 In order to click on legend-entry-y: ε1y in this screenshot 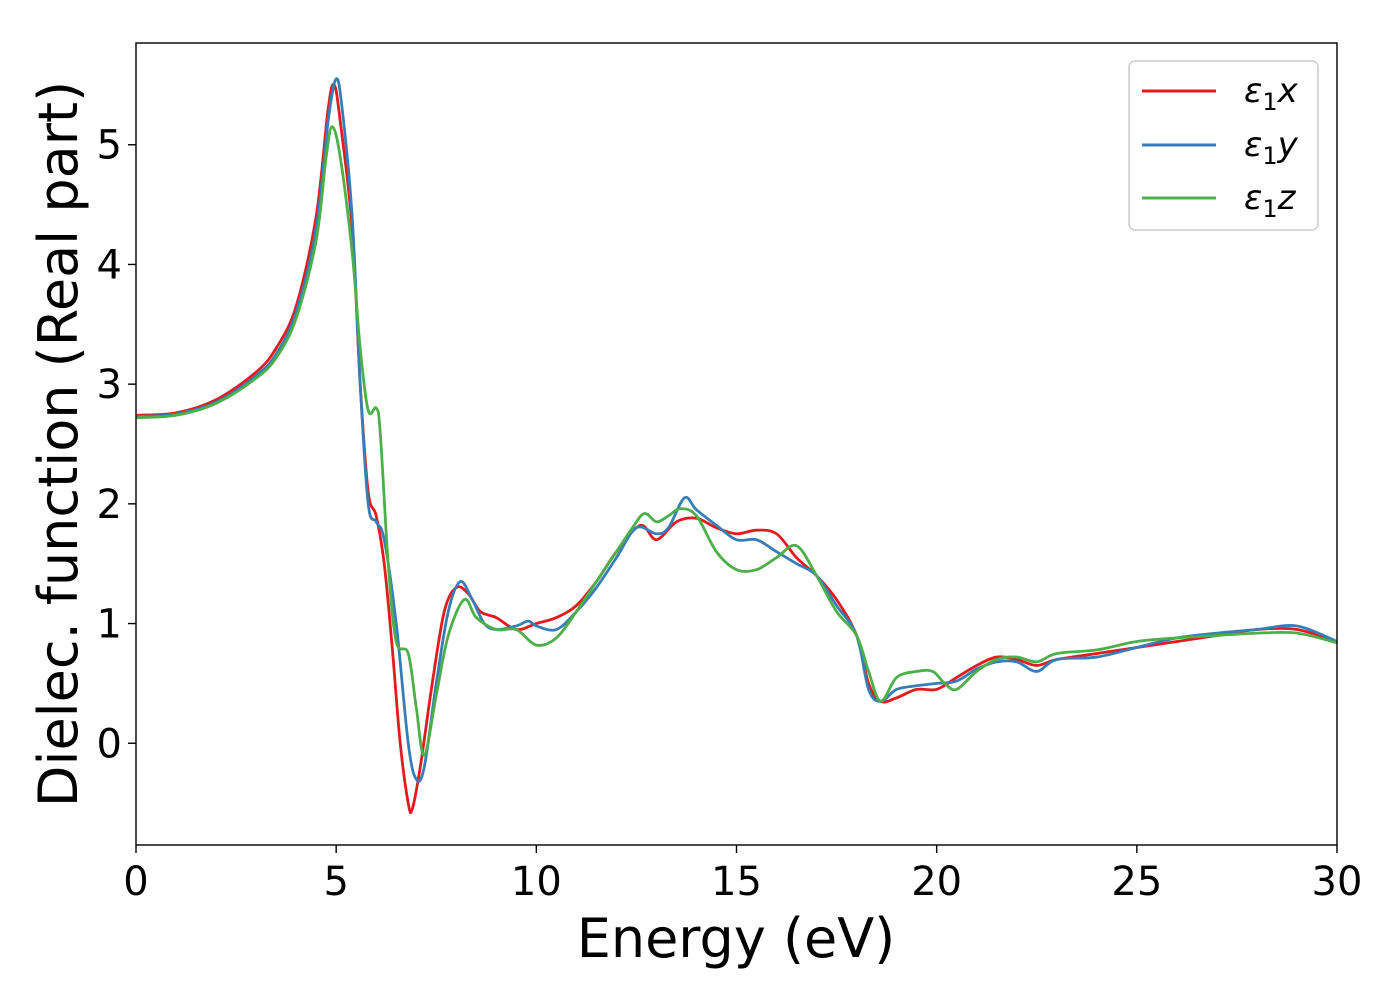, I will do `click(1220, 147)`.